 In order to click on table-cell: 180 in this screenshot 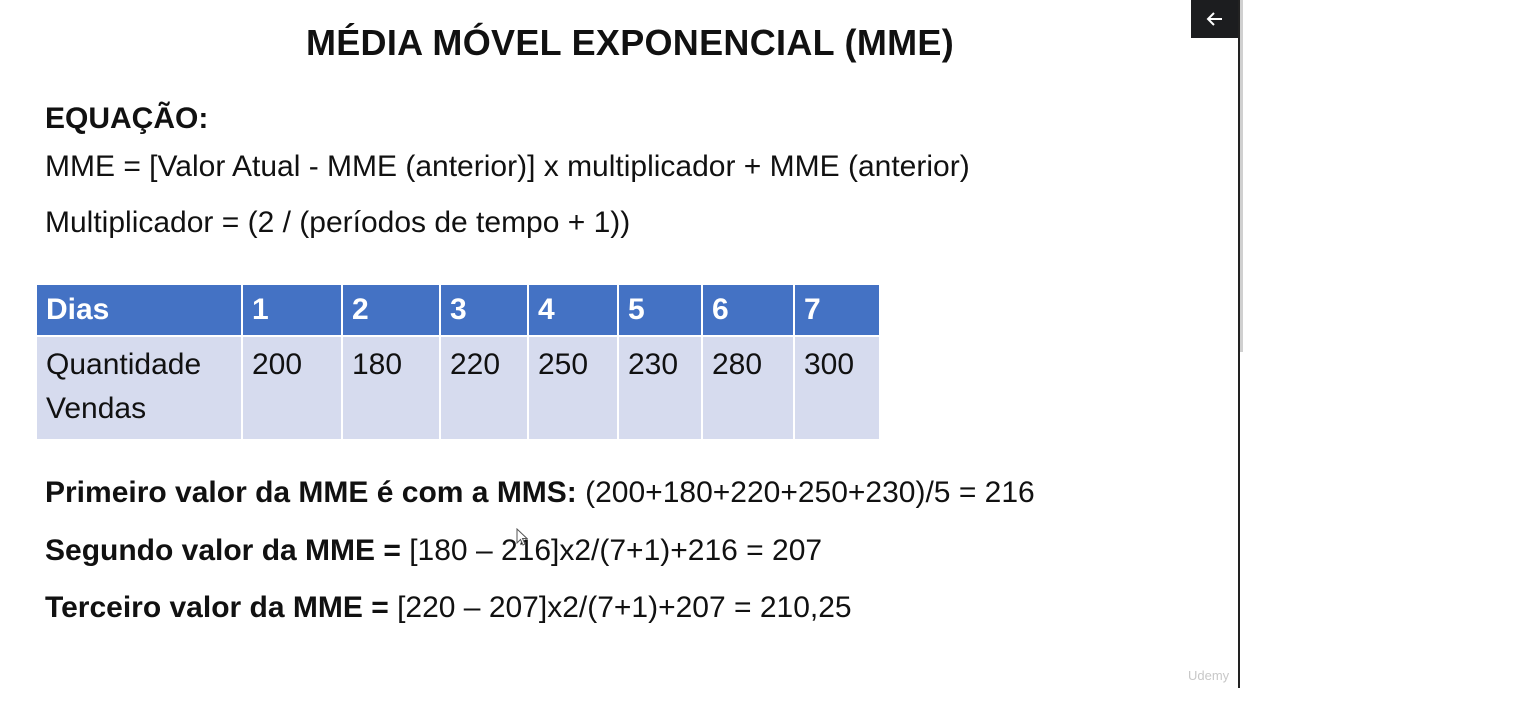, I will do `click(391, 388)`.